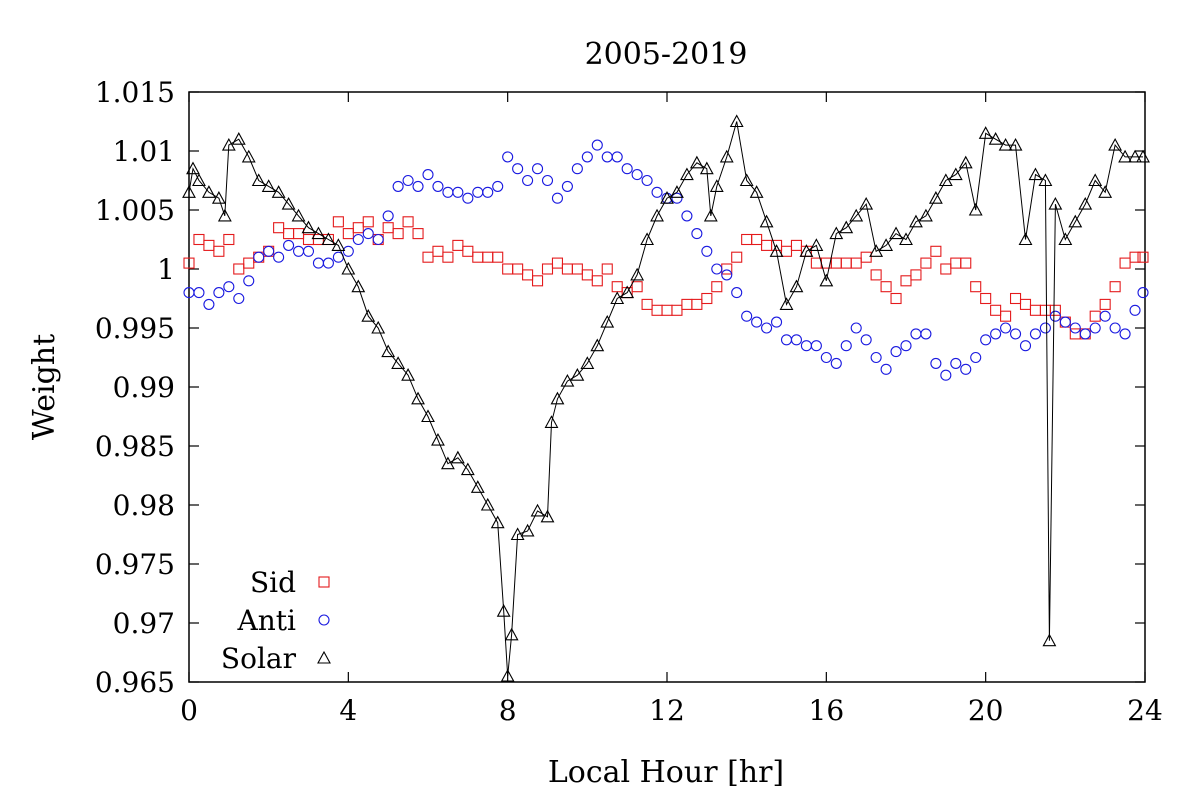 Image resolution: width=1200 pixels, height=800 pixels. I want to click on legend: Sid Anti Solar, so click(276, 620).